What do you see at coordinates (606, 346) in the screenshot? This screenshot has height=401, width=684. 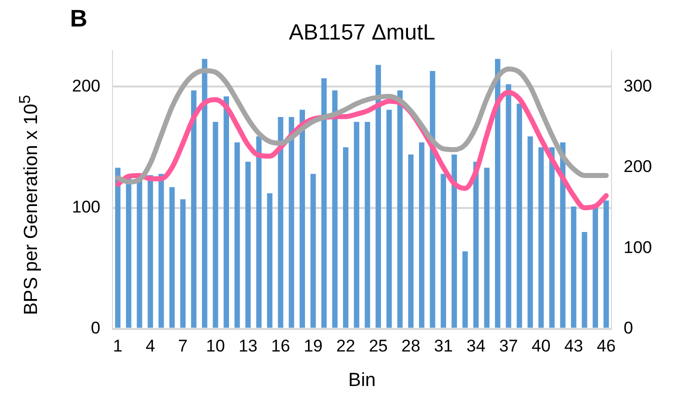 I see `x-tick-label: 46` at bounding box center [606, 346].